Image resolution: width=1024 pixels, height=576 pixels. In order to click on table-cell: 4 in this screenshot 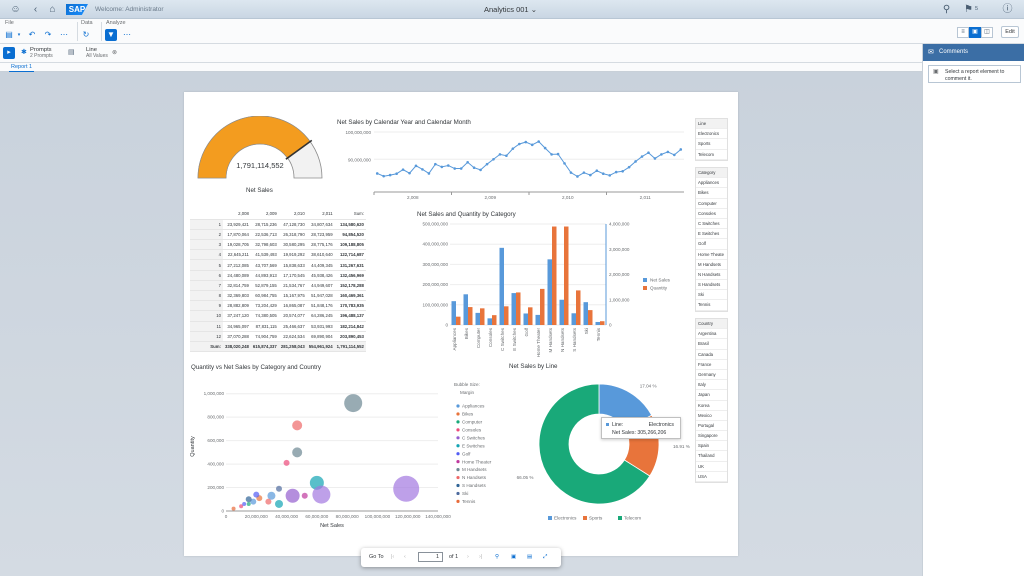, I will do `click(206, 255)`.